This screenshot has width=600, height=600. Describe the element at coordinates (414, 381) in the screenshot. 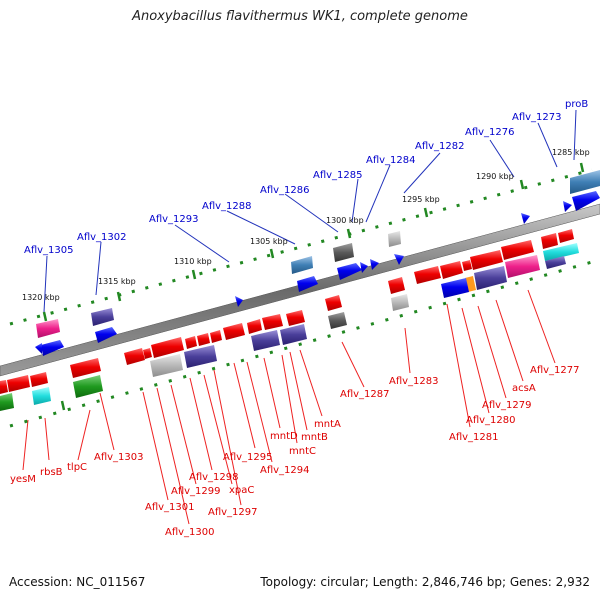

I see `gene-label: Aflv_1283` at that location.